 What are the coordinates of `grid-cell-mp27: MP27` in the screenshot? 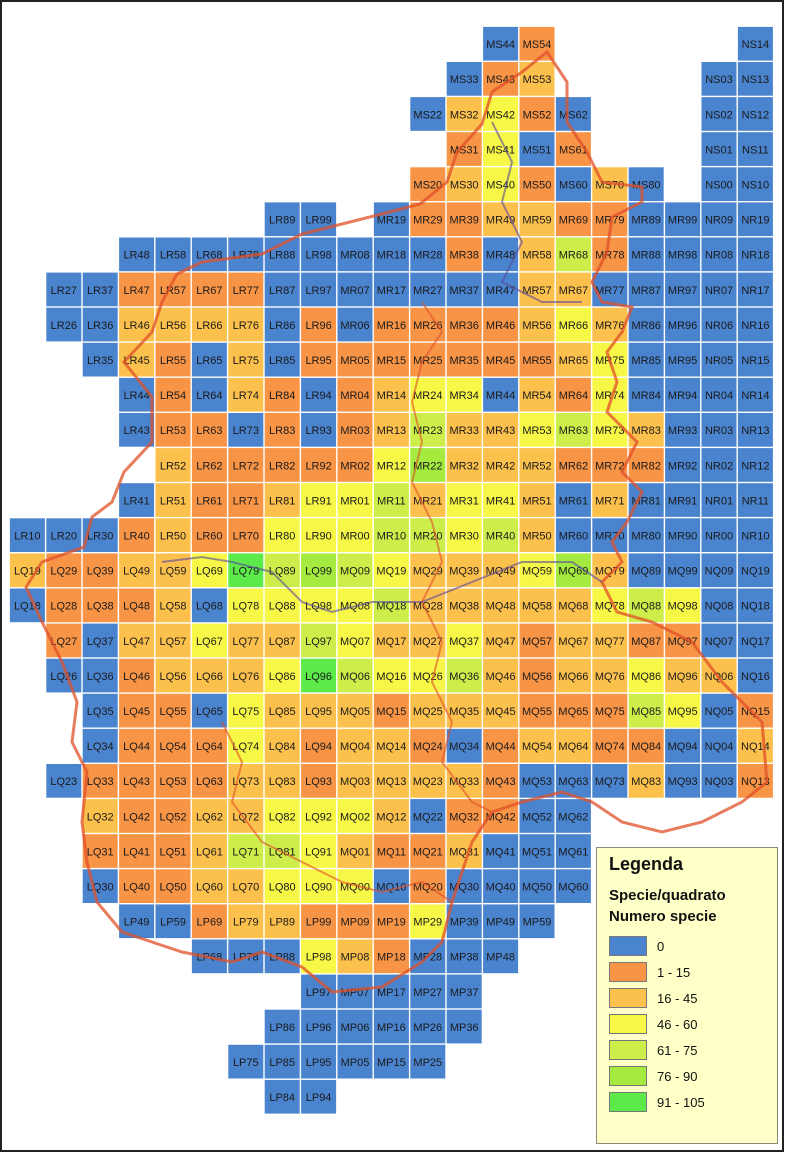 It's located at (428, 991).